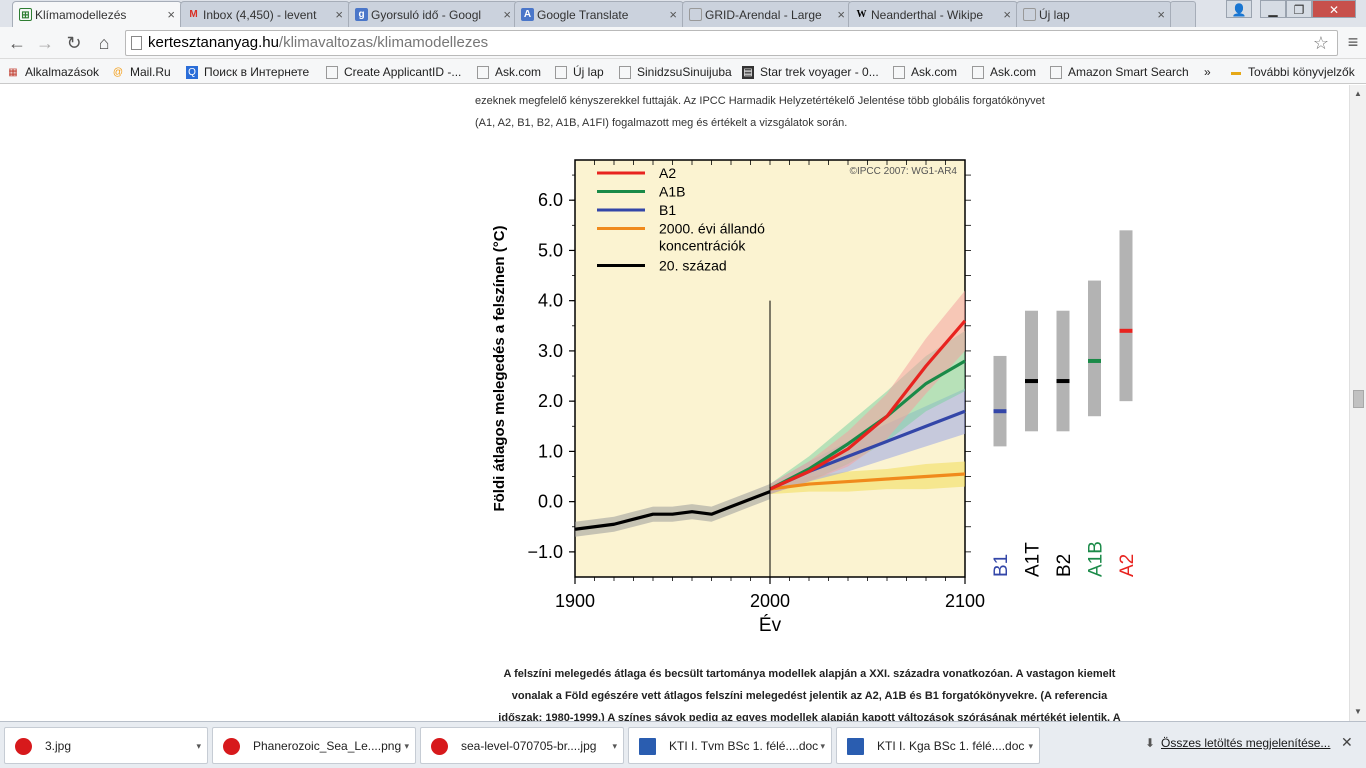  I want to click on bookmark-ask-2: Ask.com, so click(925, 72).